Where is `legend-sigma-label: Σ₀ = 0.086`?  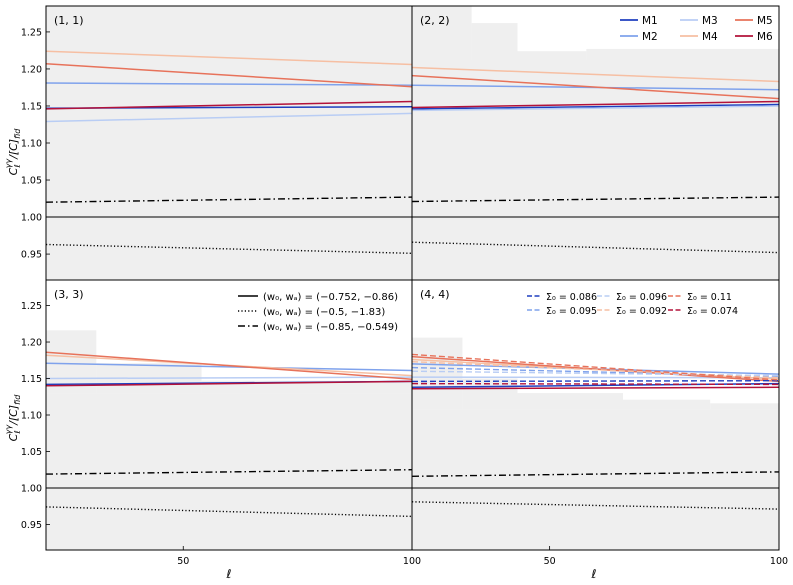 legend-sigma-label: Σ₀ = 0.086 is located at coordinates (571, 297).